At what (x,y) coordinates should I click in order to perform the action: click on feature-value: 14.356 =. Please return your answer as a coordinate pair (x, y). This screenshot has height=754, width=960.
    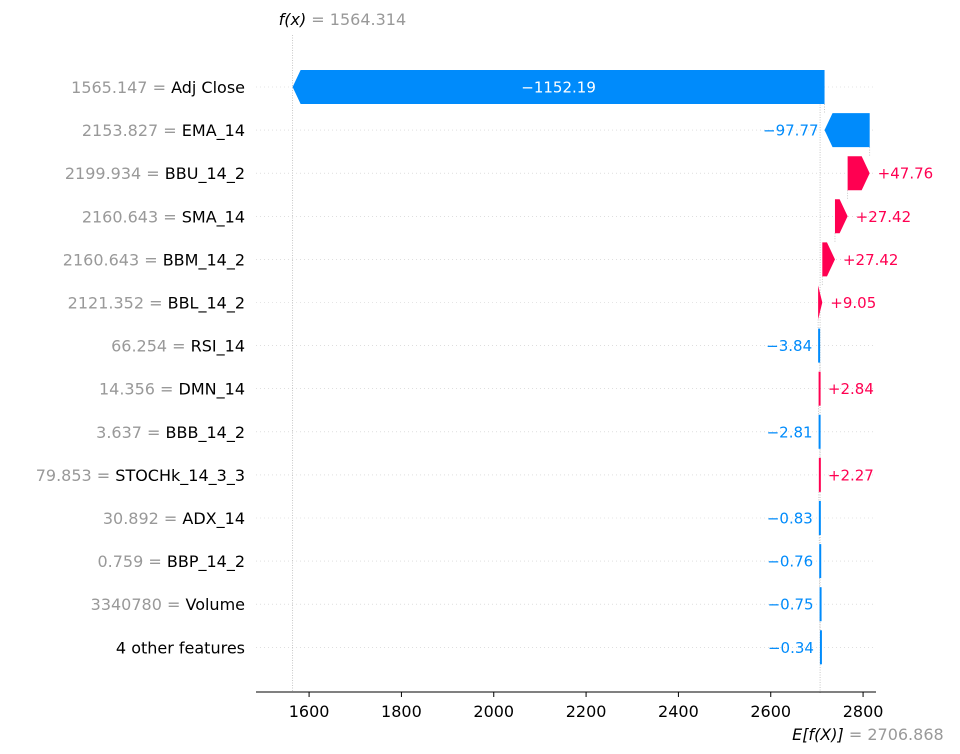
    Looking at the image, I should click on (139, 389).